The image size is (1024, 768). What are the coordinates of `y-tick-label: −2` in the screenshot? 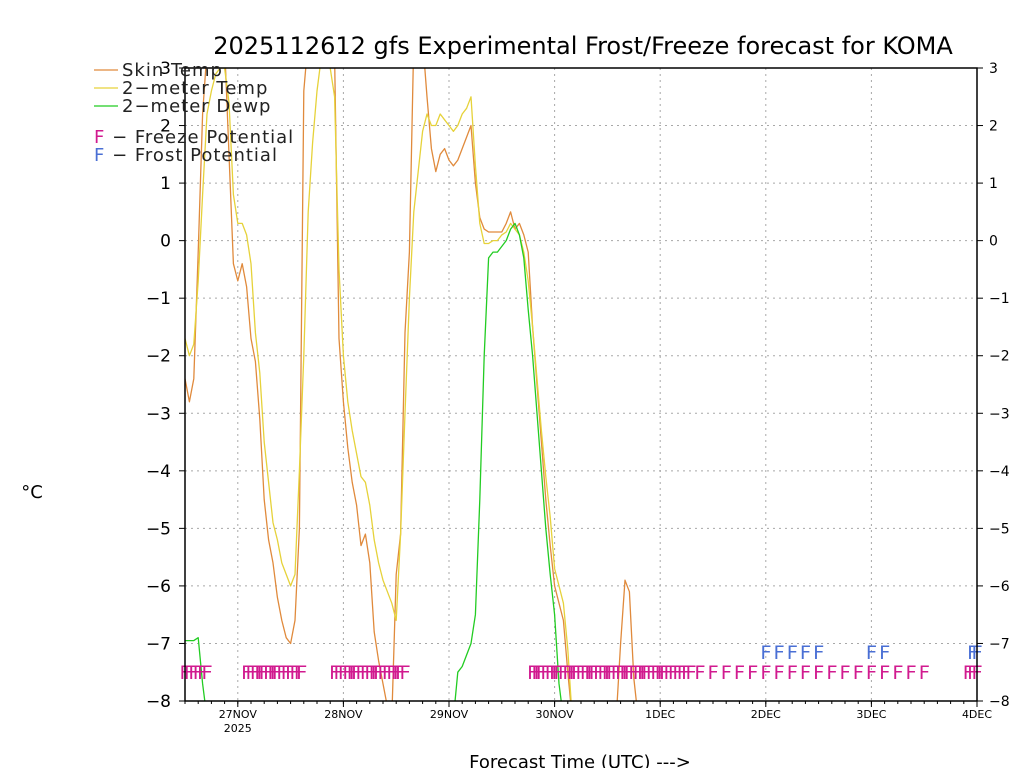 It's located at (158, 357).